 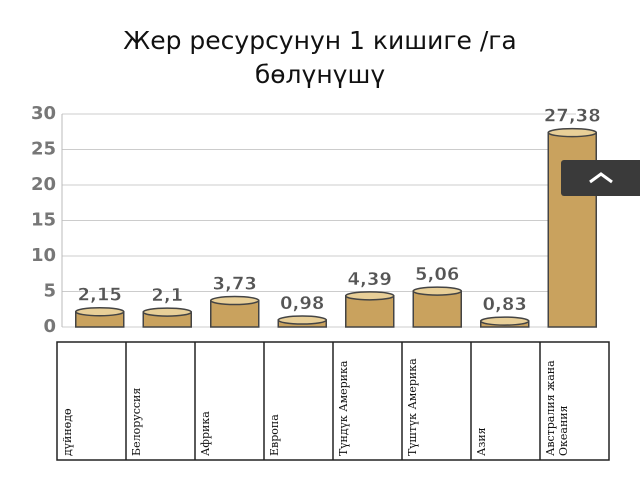 What do you see at coordinates (343, 408) in the screenshot?
I see `x-tick-label: Түндүк Америка` at bounding box center [343, 408].